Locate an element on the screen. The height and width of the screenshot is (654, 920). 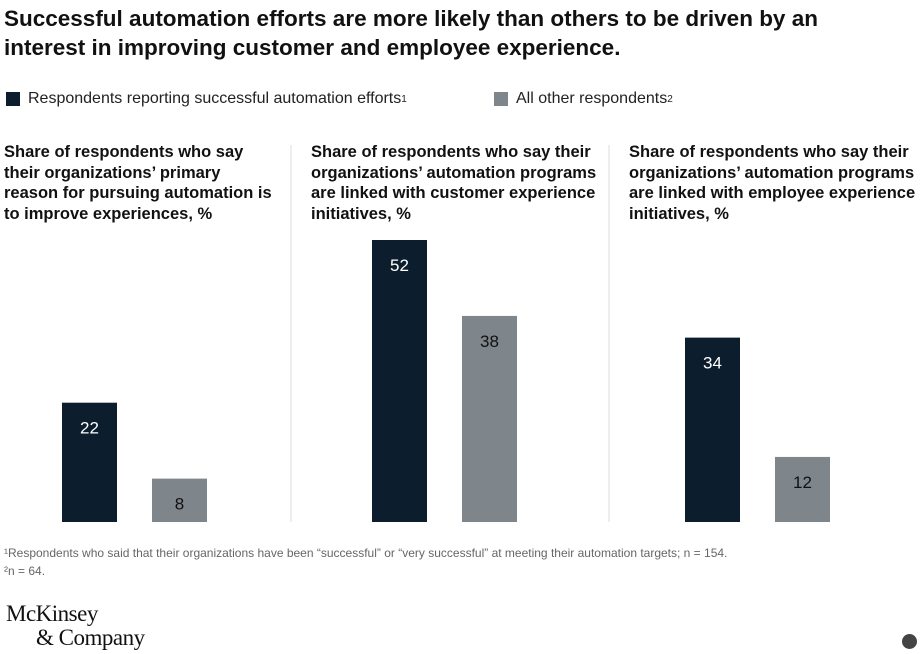
bar-panel3-series1 is located at coordinates (712, 429).